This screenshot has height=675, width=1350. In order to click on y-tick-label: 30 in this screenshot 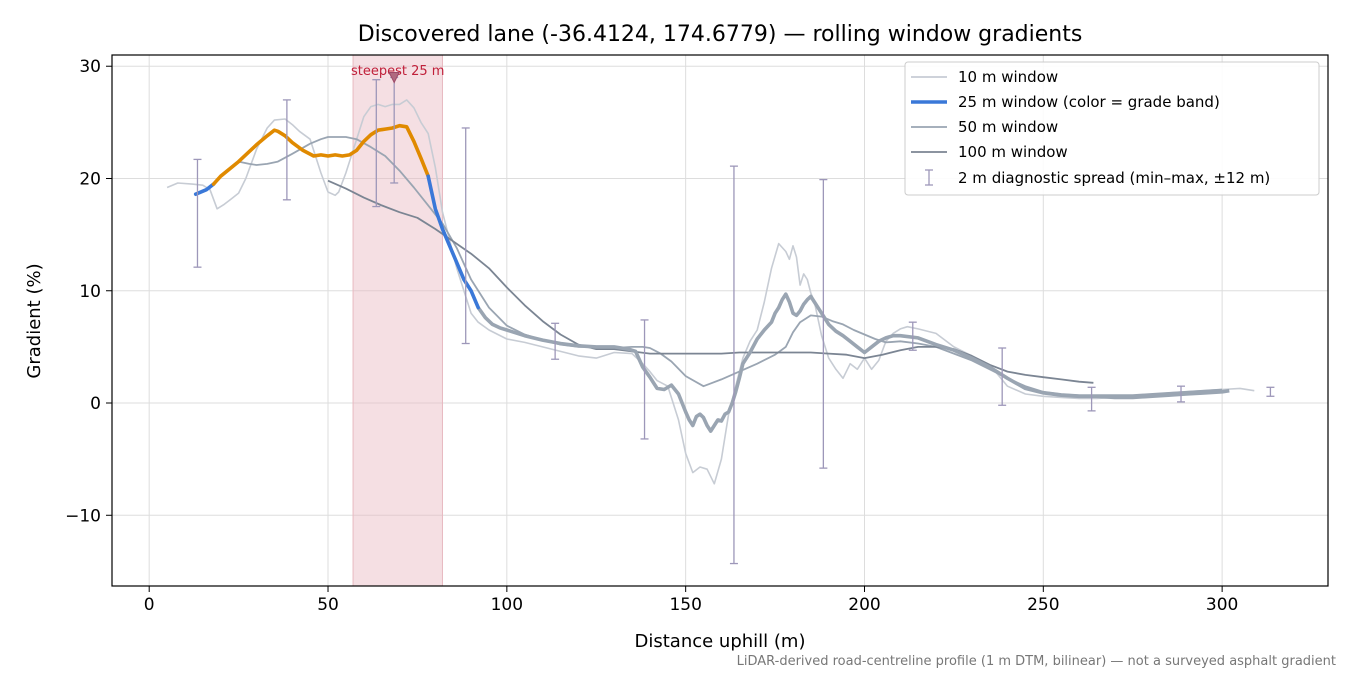, I will do `click(90, 67)`.